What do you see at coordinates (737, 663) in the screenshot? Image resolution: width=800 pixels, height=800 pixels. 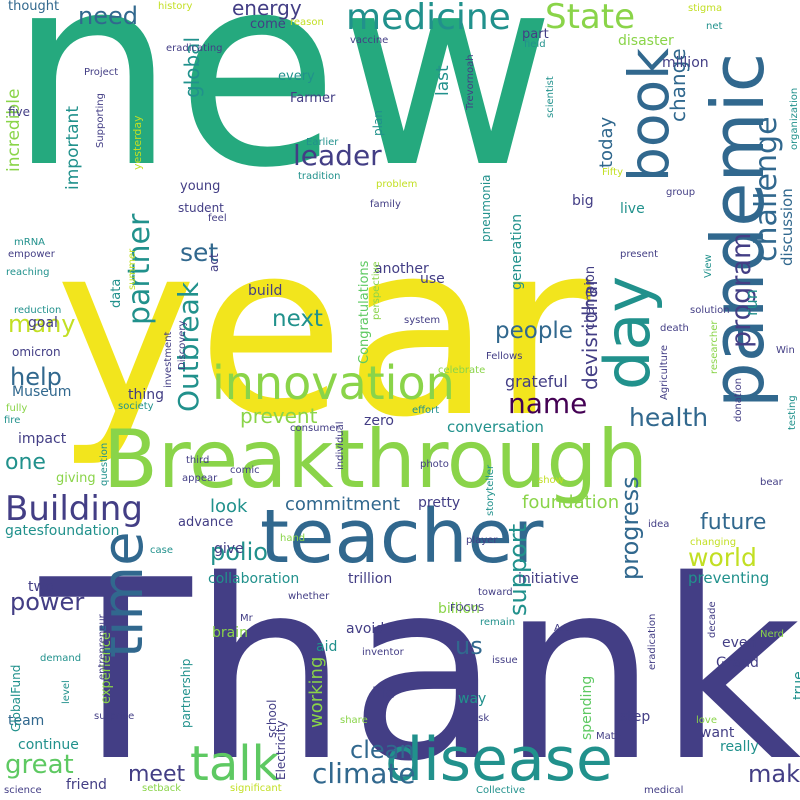 I see `word-grand: Grand` at bounding box center [737, 663].